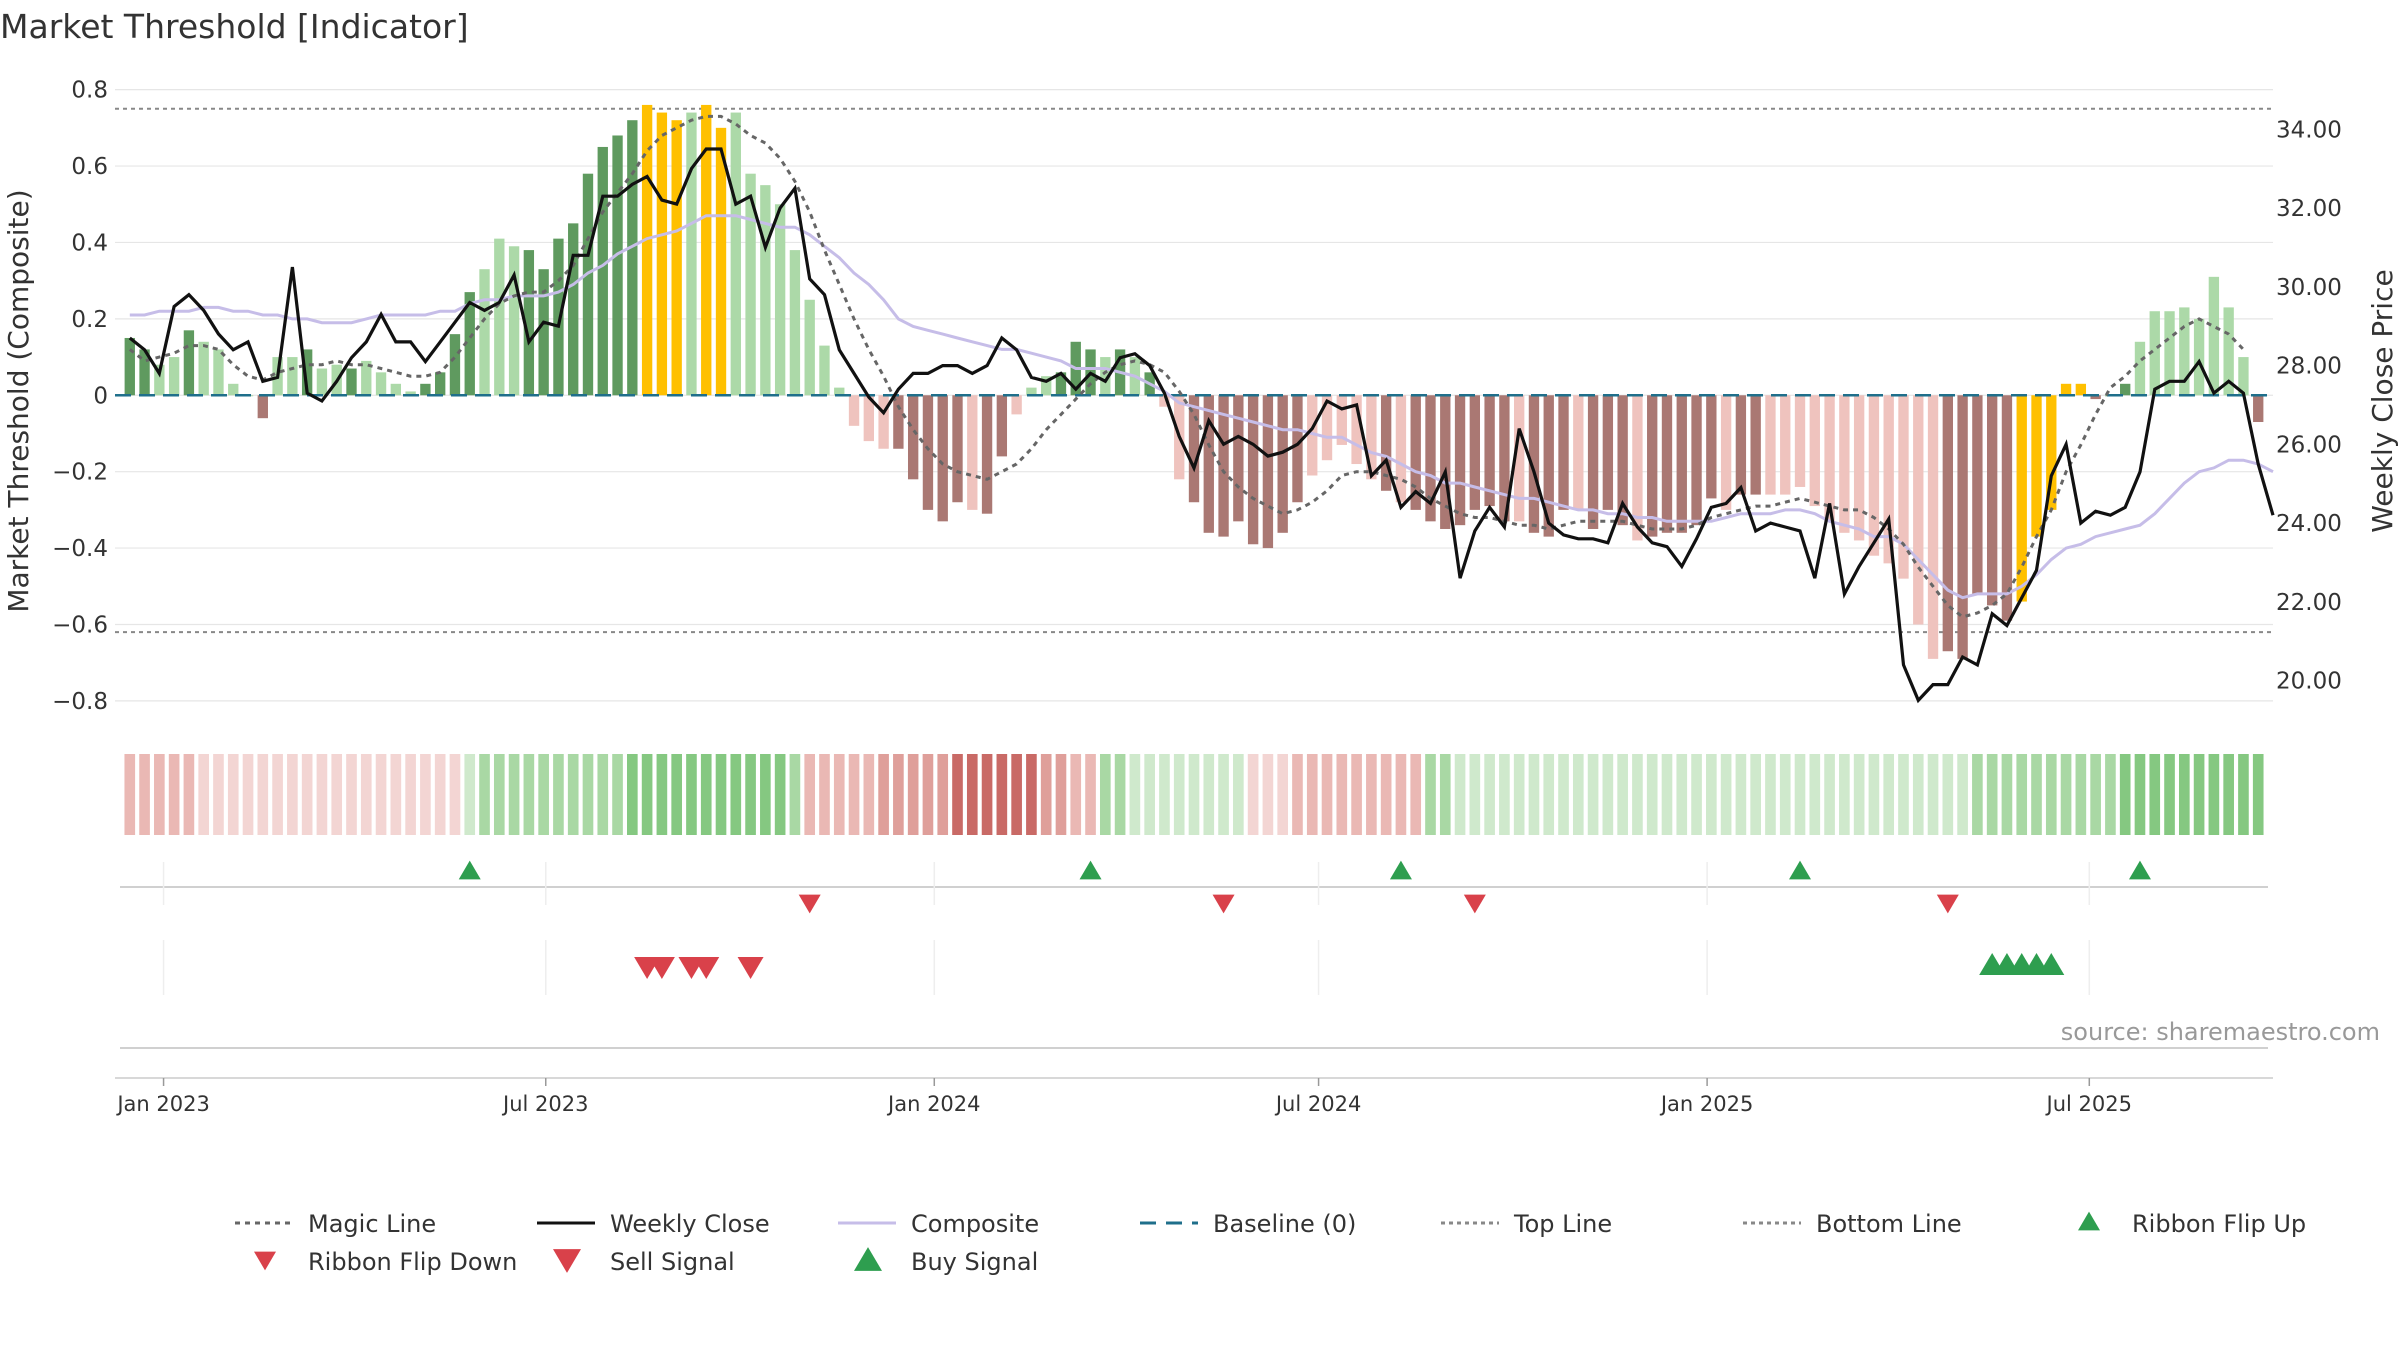 The width and height of the screenshot is (2400, 1350). Describe the element at coordinates (2219, 1224) in the screenshot. I see `legend-label: Ribbon Flip Up` at that location.